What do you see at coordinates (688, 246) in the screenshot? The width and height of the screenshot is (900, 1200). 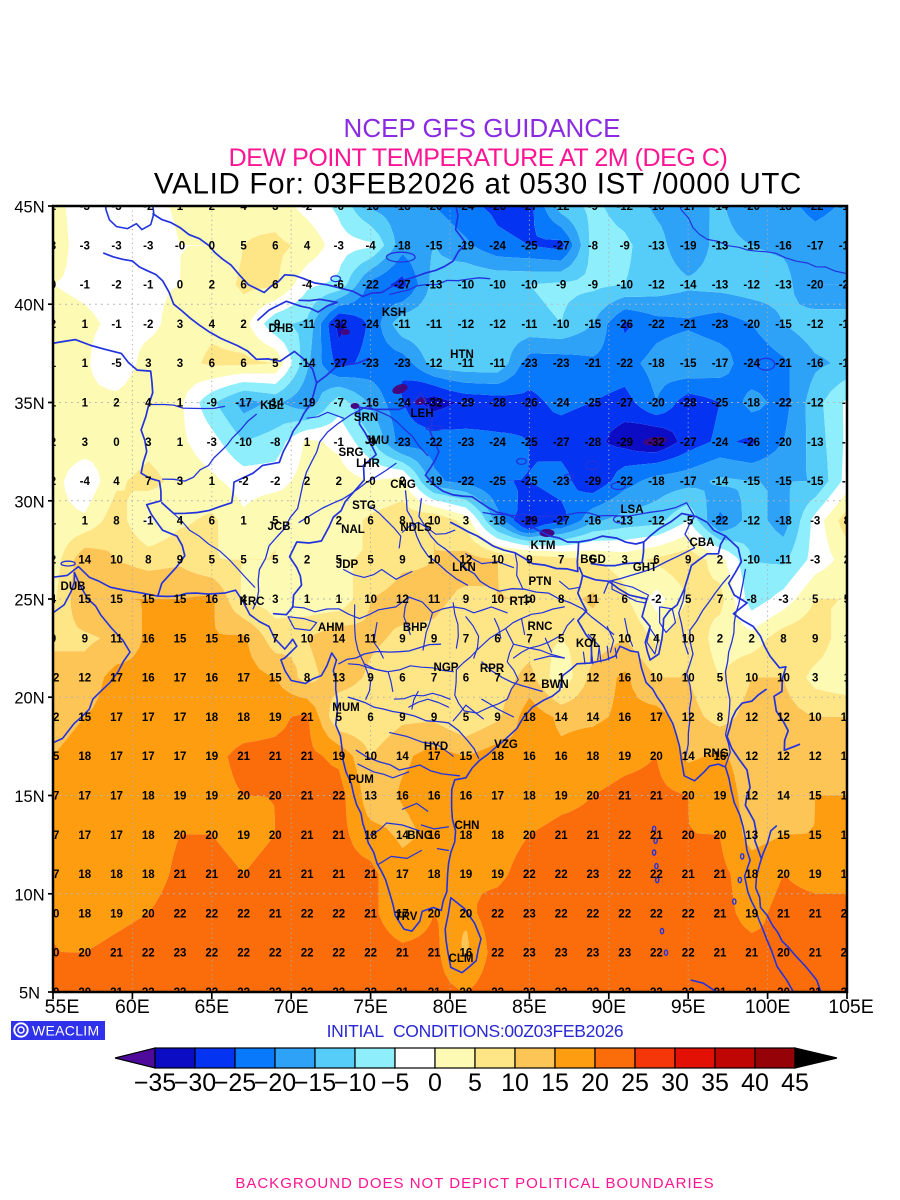 I see `svg-text: -19` at bounding box center [688, 246].